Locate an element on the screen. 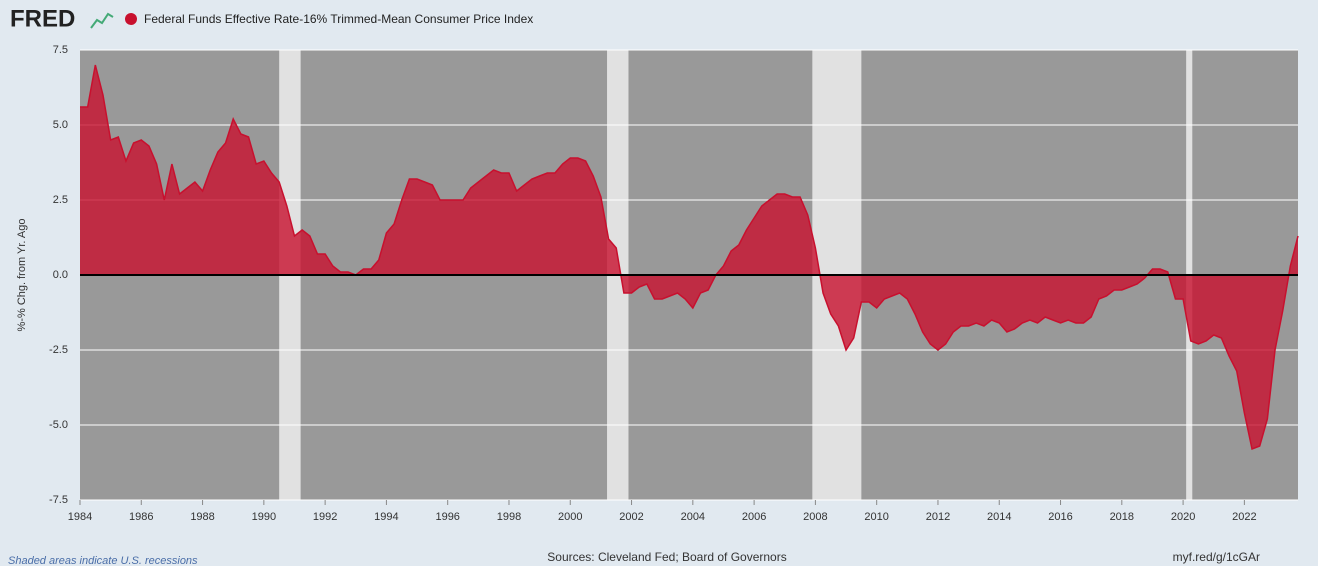  x-tick-label: 2006 is located at coordinates (754, 517).